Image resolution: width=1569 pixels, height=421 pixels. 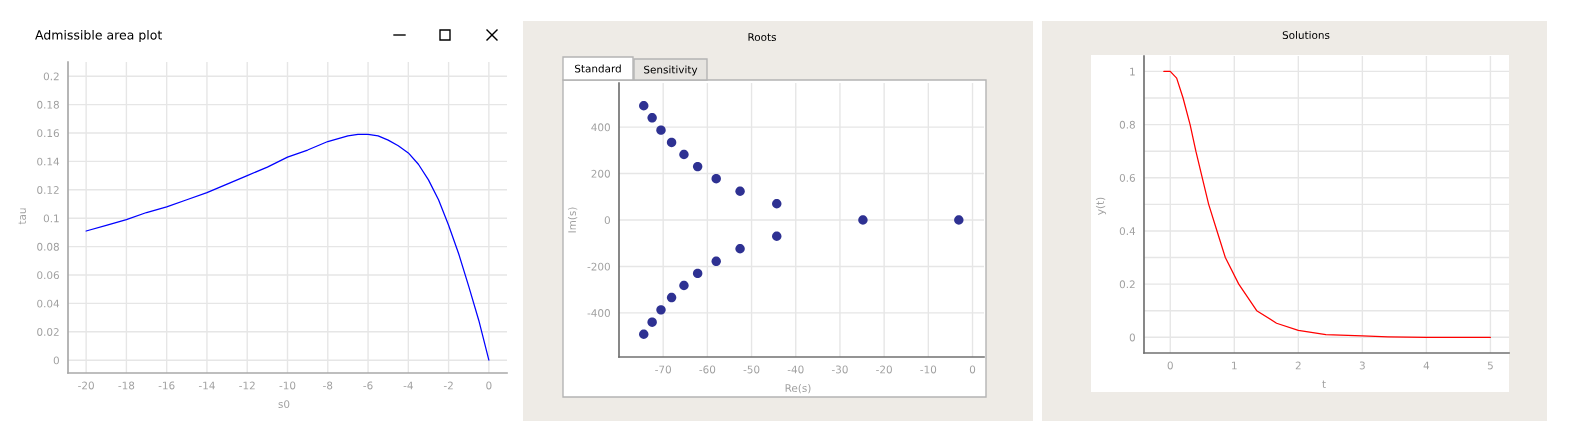 What do you see at coordinates (328, 385) in the screenshot?
I see `x-tick-label: -8` at bounding box center [328, 385].